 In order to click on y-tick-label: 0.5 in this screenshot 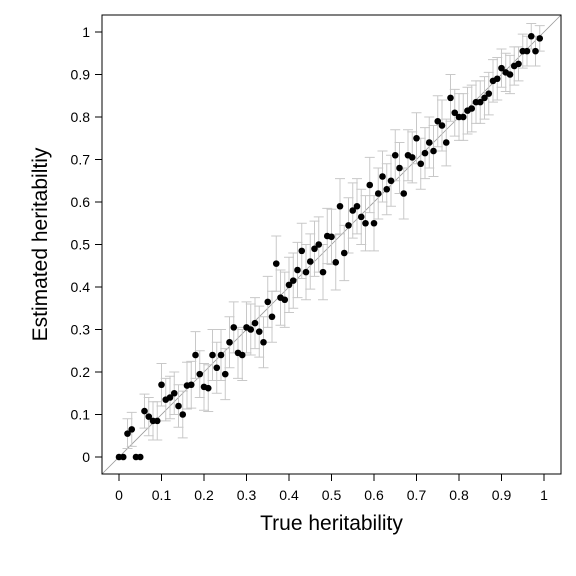, I will do `click(81, 245)`.